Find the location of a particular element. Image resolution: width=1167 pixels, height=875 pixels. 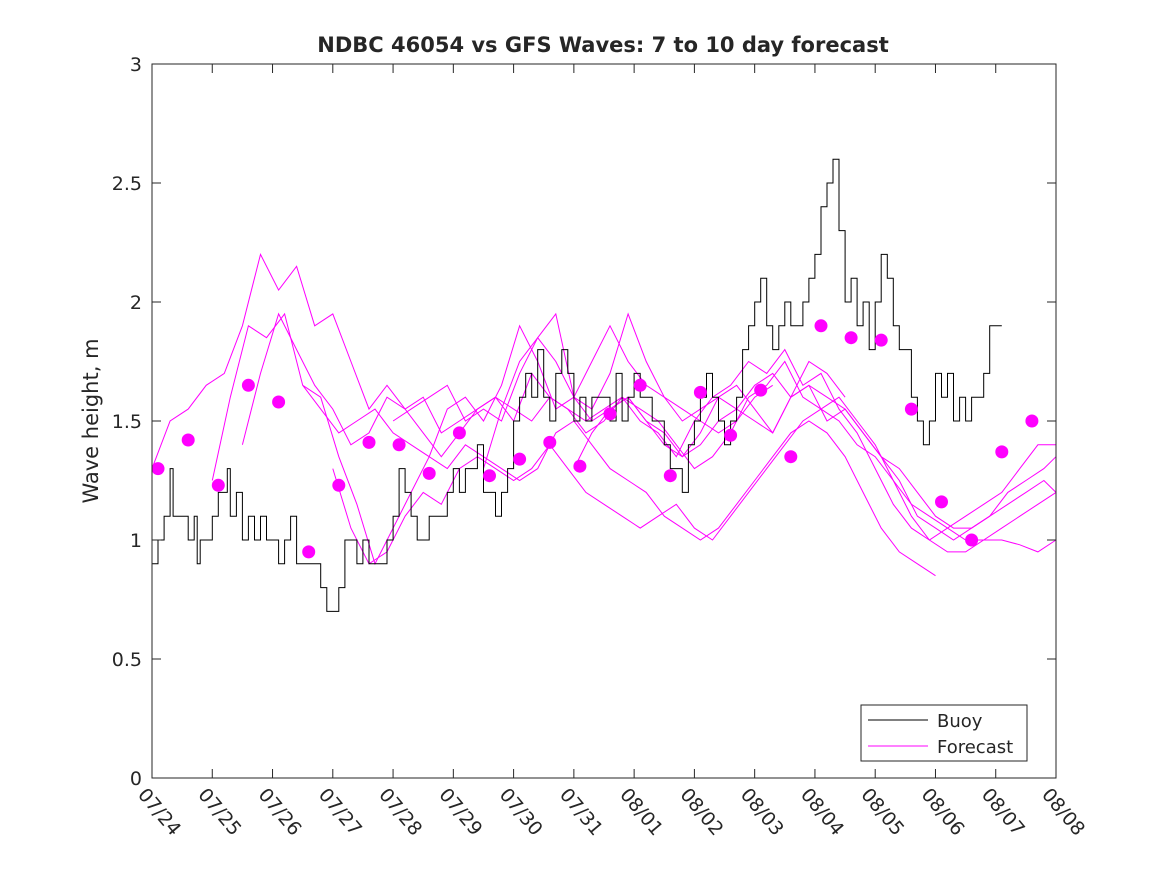

y-tick-label: 1 is located at coordinates (136, 541).